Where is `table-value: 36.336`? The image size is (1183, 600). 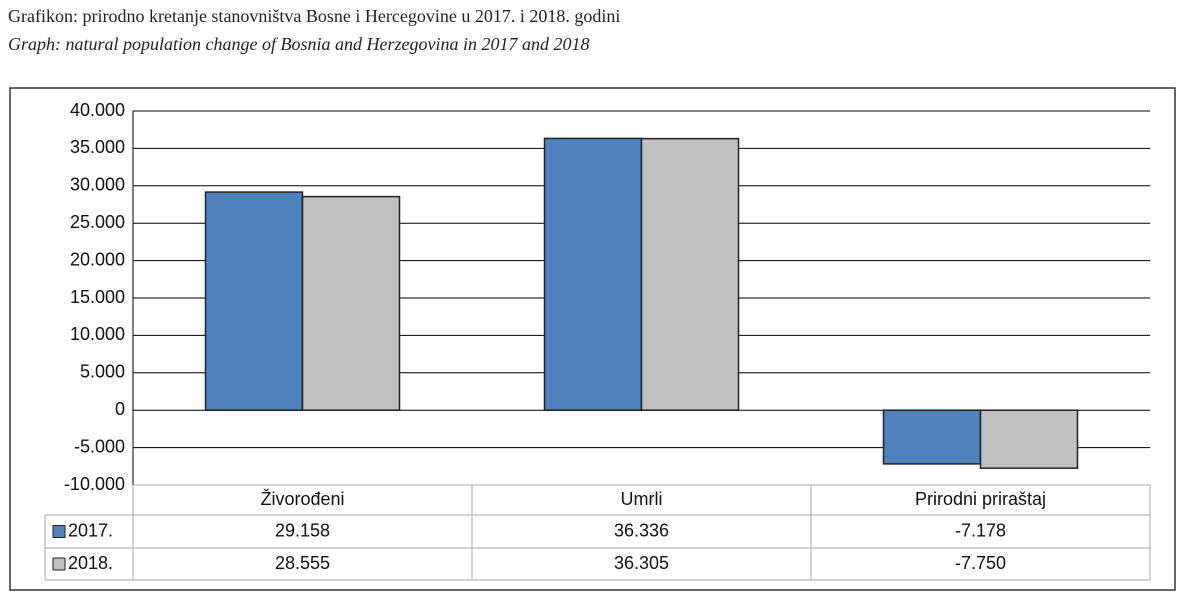 table-value: 36.336 is located at coordinates (641, 530).